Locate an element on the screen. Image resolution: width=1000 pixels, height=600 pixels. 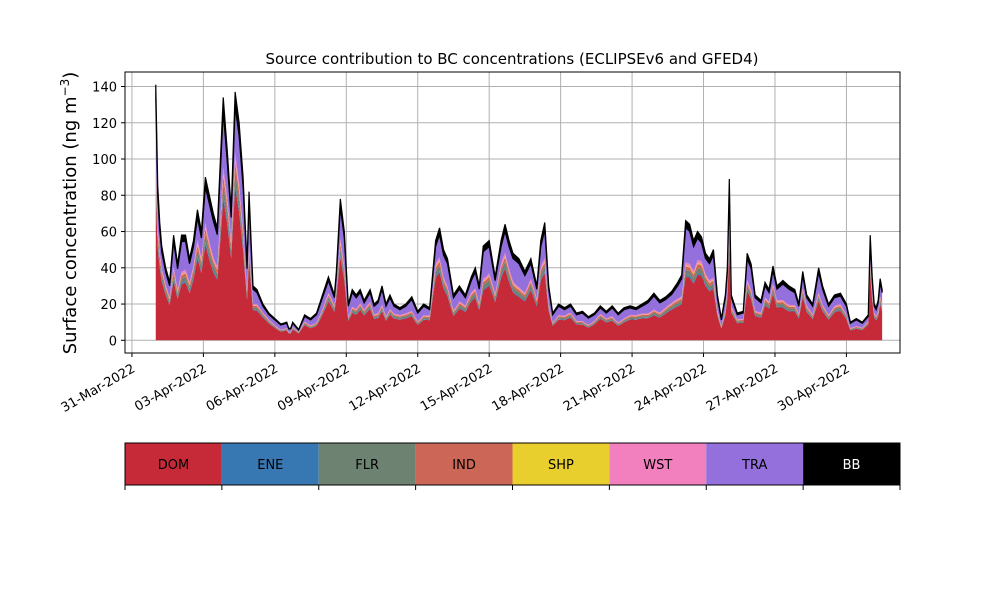
legend-label-flr: FLR is located at coordinates (367, 465).